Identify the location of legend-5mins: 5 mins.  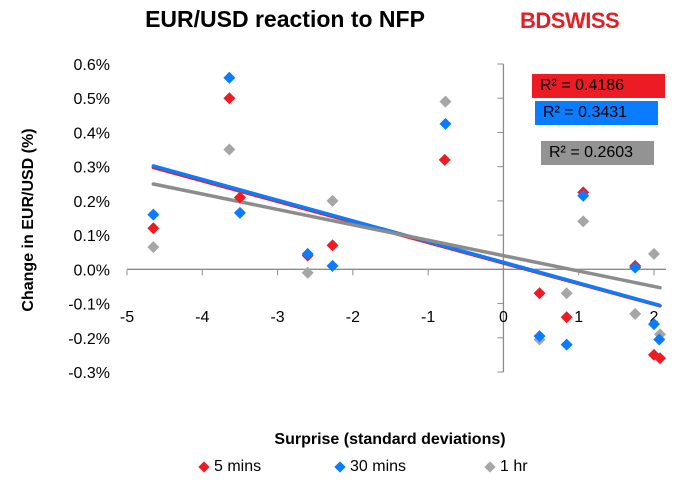
(230, 467).